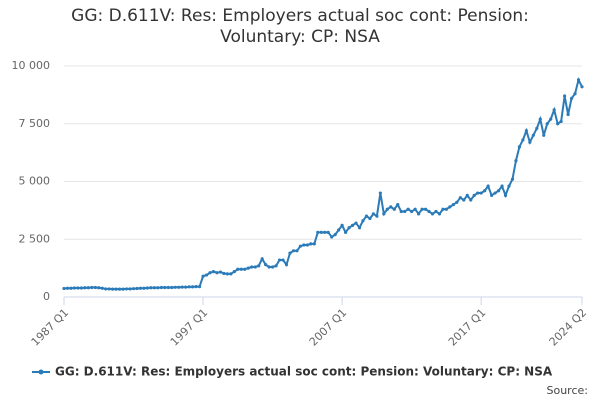 This screenshot has height=400, width=600. What do you see at coordinates (189, 327) in the screenshot?
I see `x-tick-label: 1997 Q1` at bounding box center [189, 327].